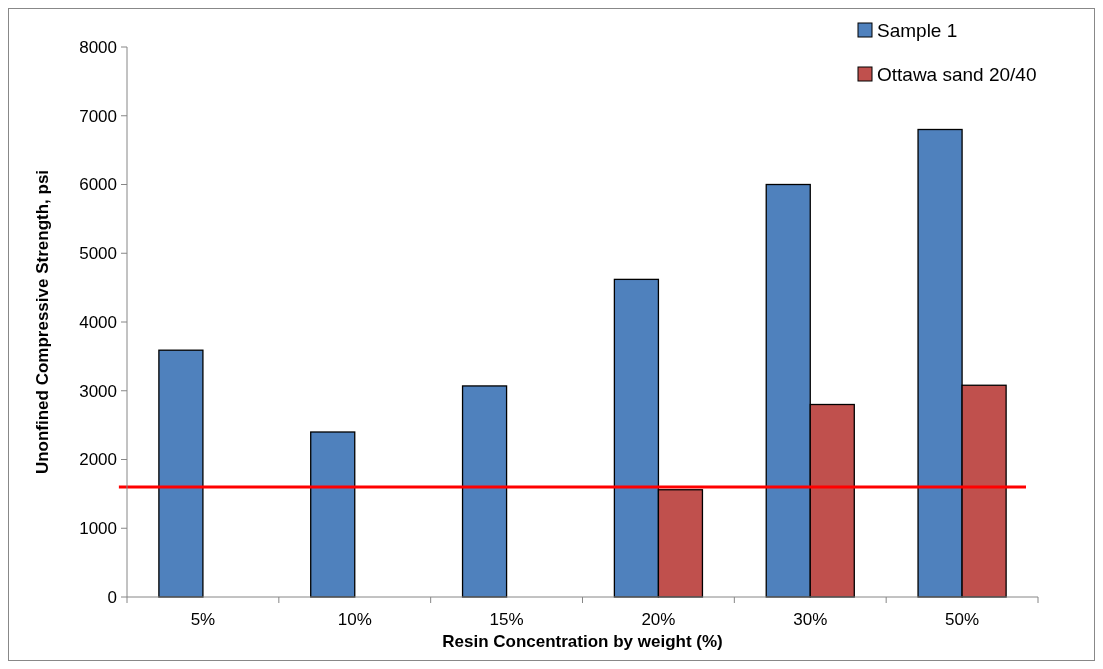 The width and height of the screenshot is (1103, 669). Describe the element at coordinates (582, 641) in the screenshot. I see `x-axis-title: Resin Concentration by weight (%)` at that location.